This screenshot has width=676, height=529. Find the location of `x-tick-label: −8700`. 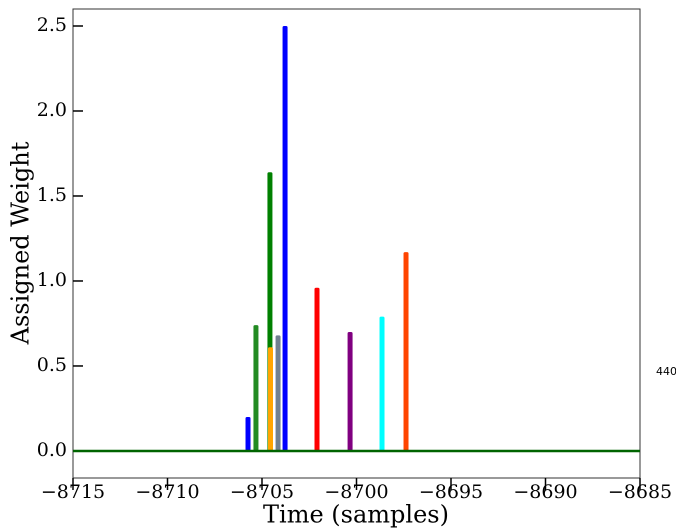

x-tick-label: −8700 is located at coordinates (356, 492).